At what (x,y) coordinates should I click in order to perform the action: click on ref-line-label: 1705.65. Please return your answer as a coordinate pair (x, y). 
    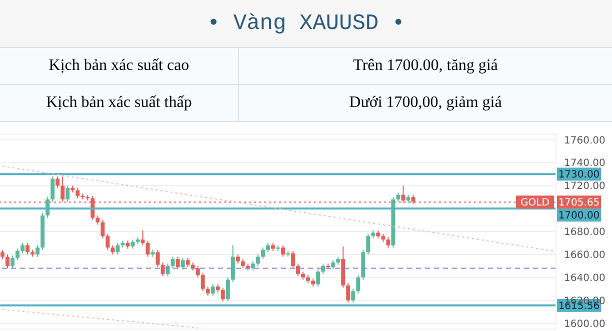
    Looking at the image, I should click on (579, 203).